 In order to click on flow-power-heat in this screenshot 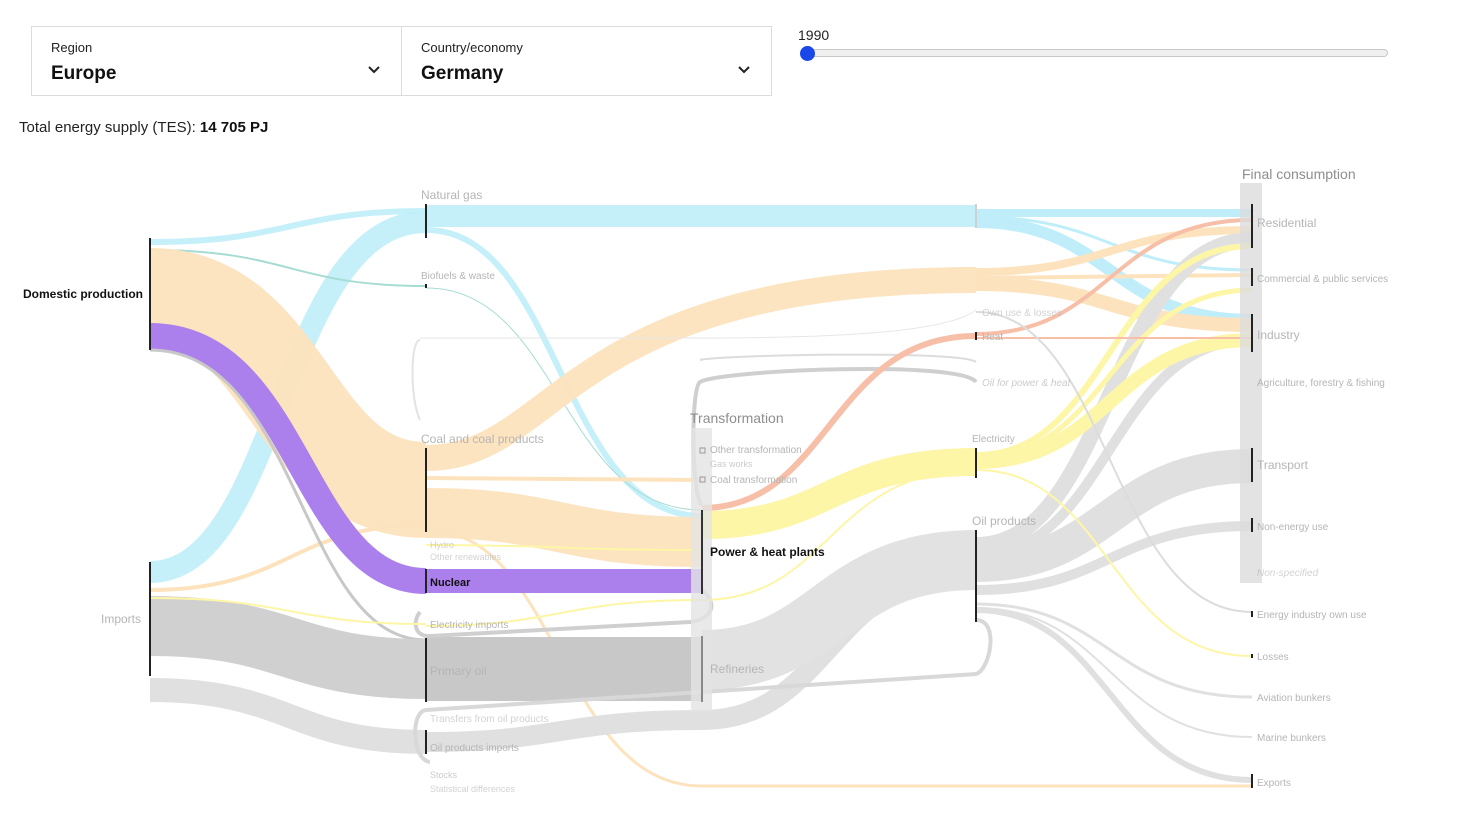, I will do `click(839, 422)`.